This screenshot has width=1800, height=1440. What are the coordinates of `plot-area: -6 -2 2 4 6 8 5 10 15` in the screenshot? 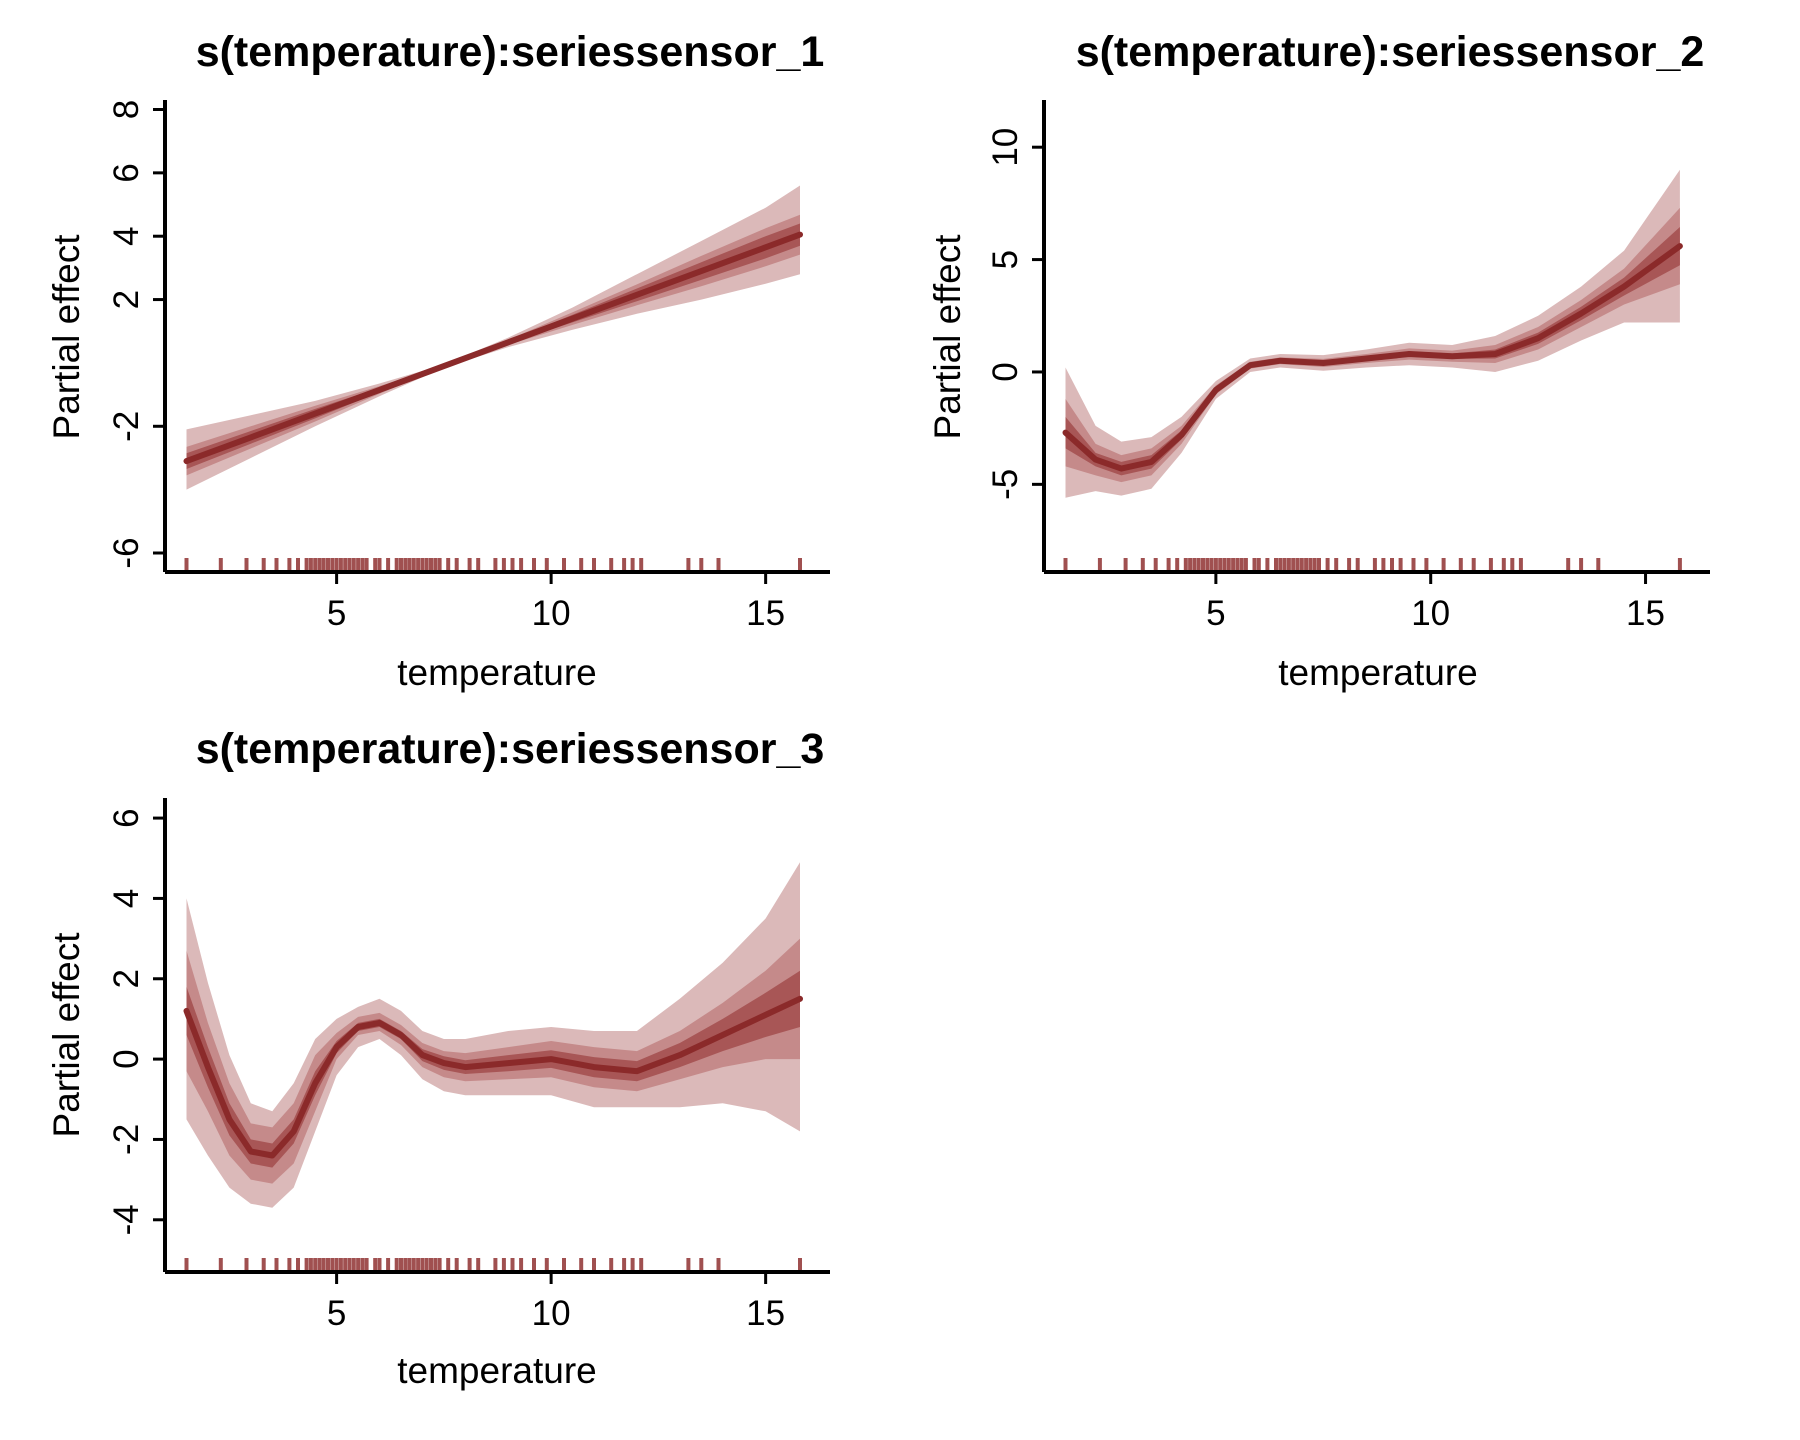 It's located at (468, 366).